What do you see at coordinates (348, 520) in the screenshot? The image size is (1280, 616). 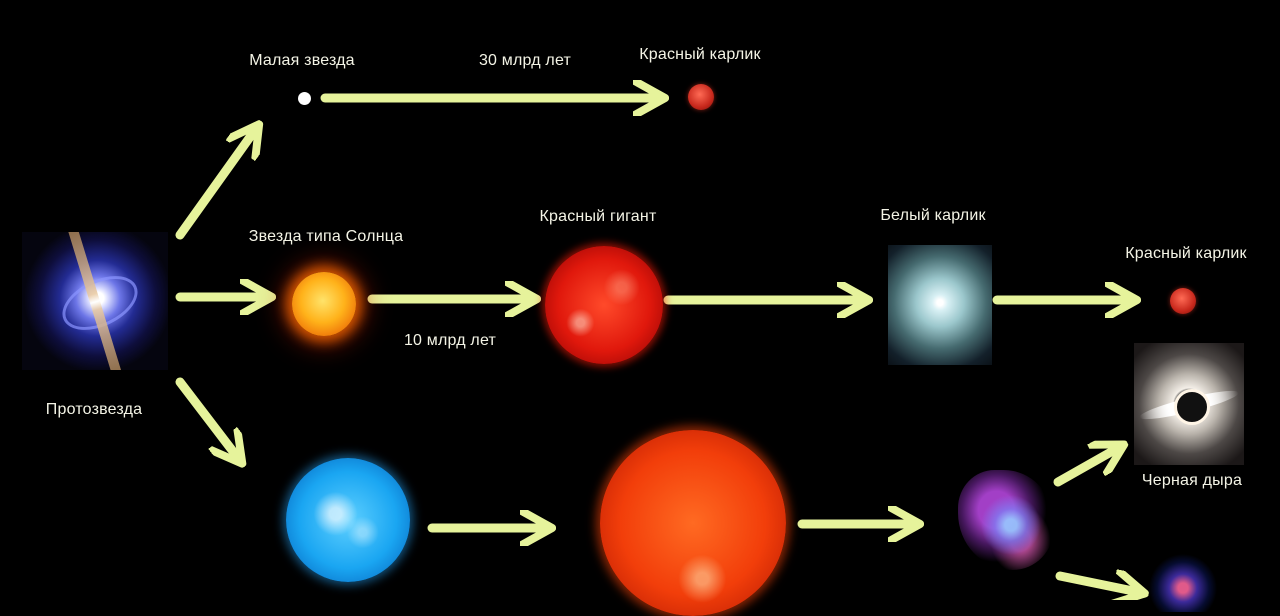 I see `massive-blue-star-image` at bounding box center [348, 520].